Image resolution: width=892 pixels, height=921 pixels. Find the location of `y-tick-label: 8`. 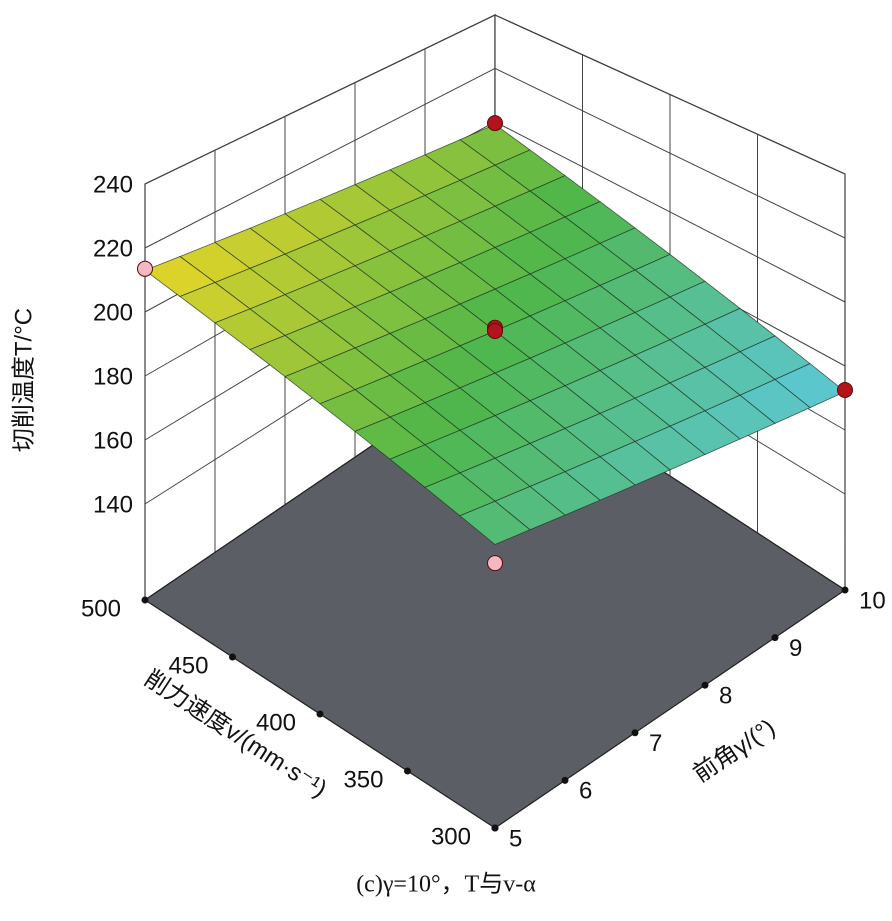

y-tick-label: 8 is located at coordinates (725, 696).